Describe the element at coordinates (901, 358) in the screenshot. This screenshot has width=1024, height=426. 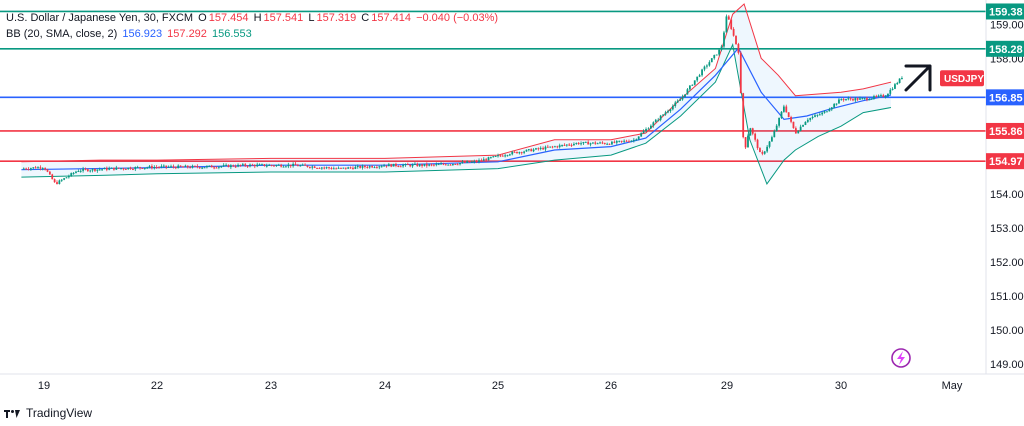
I see `lightning-icon` at that location.